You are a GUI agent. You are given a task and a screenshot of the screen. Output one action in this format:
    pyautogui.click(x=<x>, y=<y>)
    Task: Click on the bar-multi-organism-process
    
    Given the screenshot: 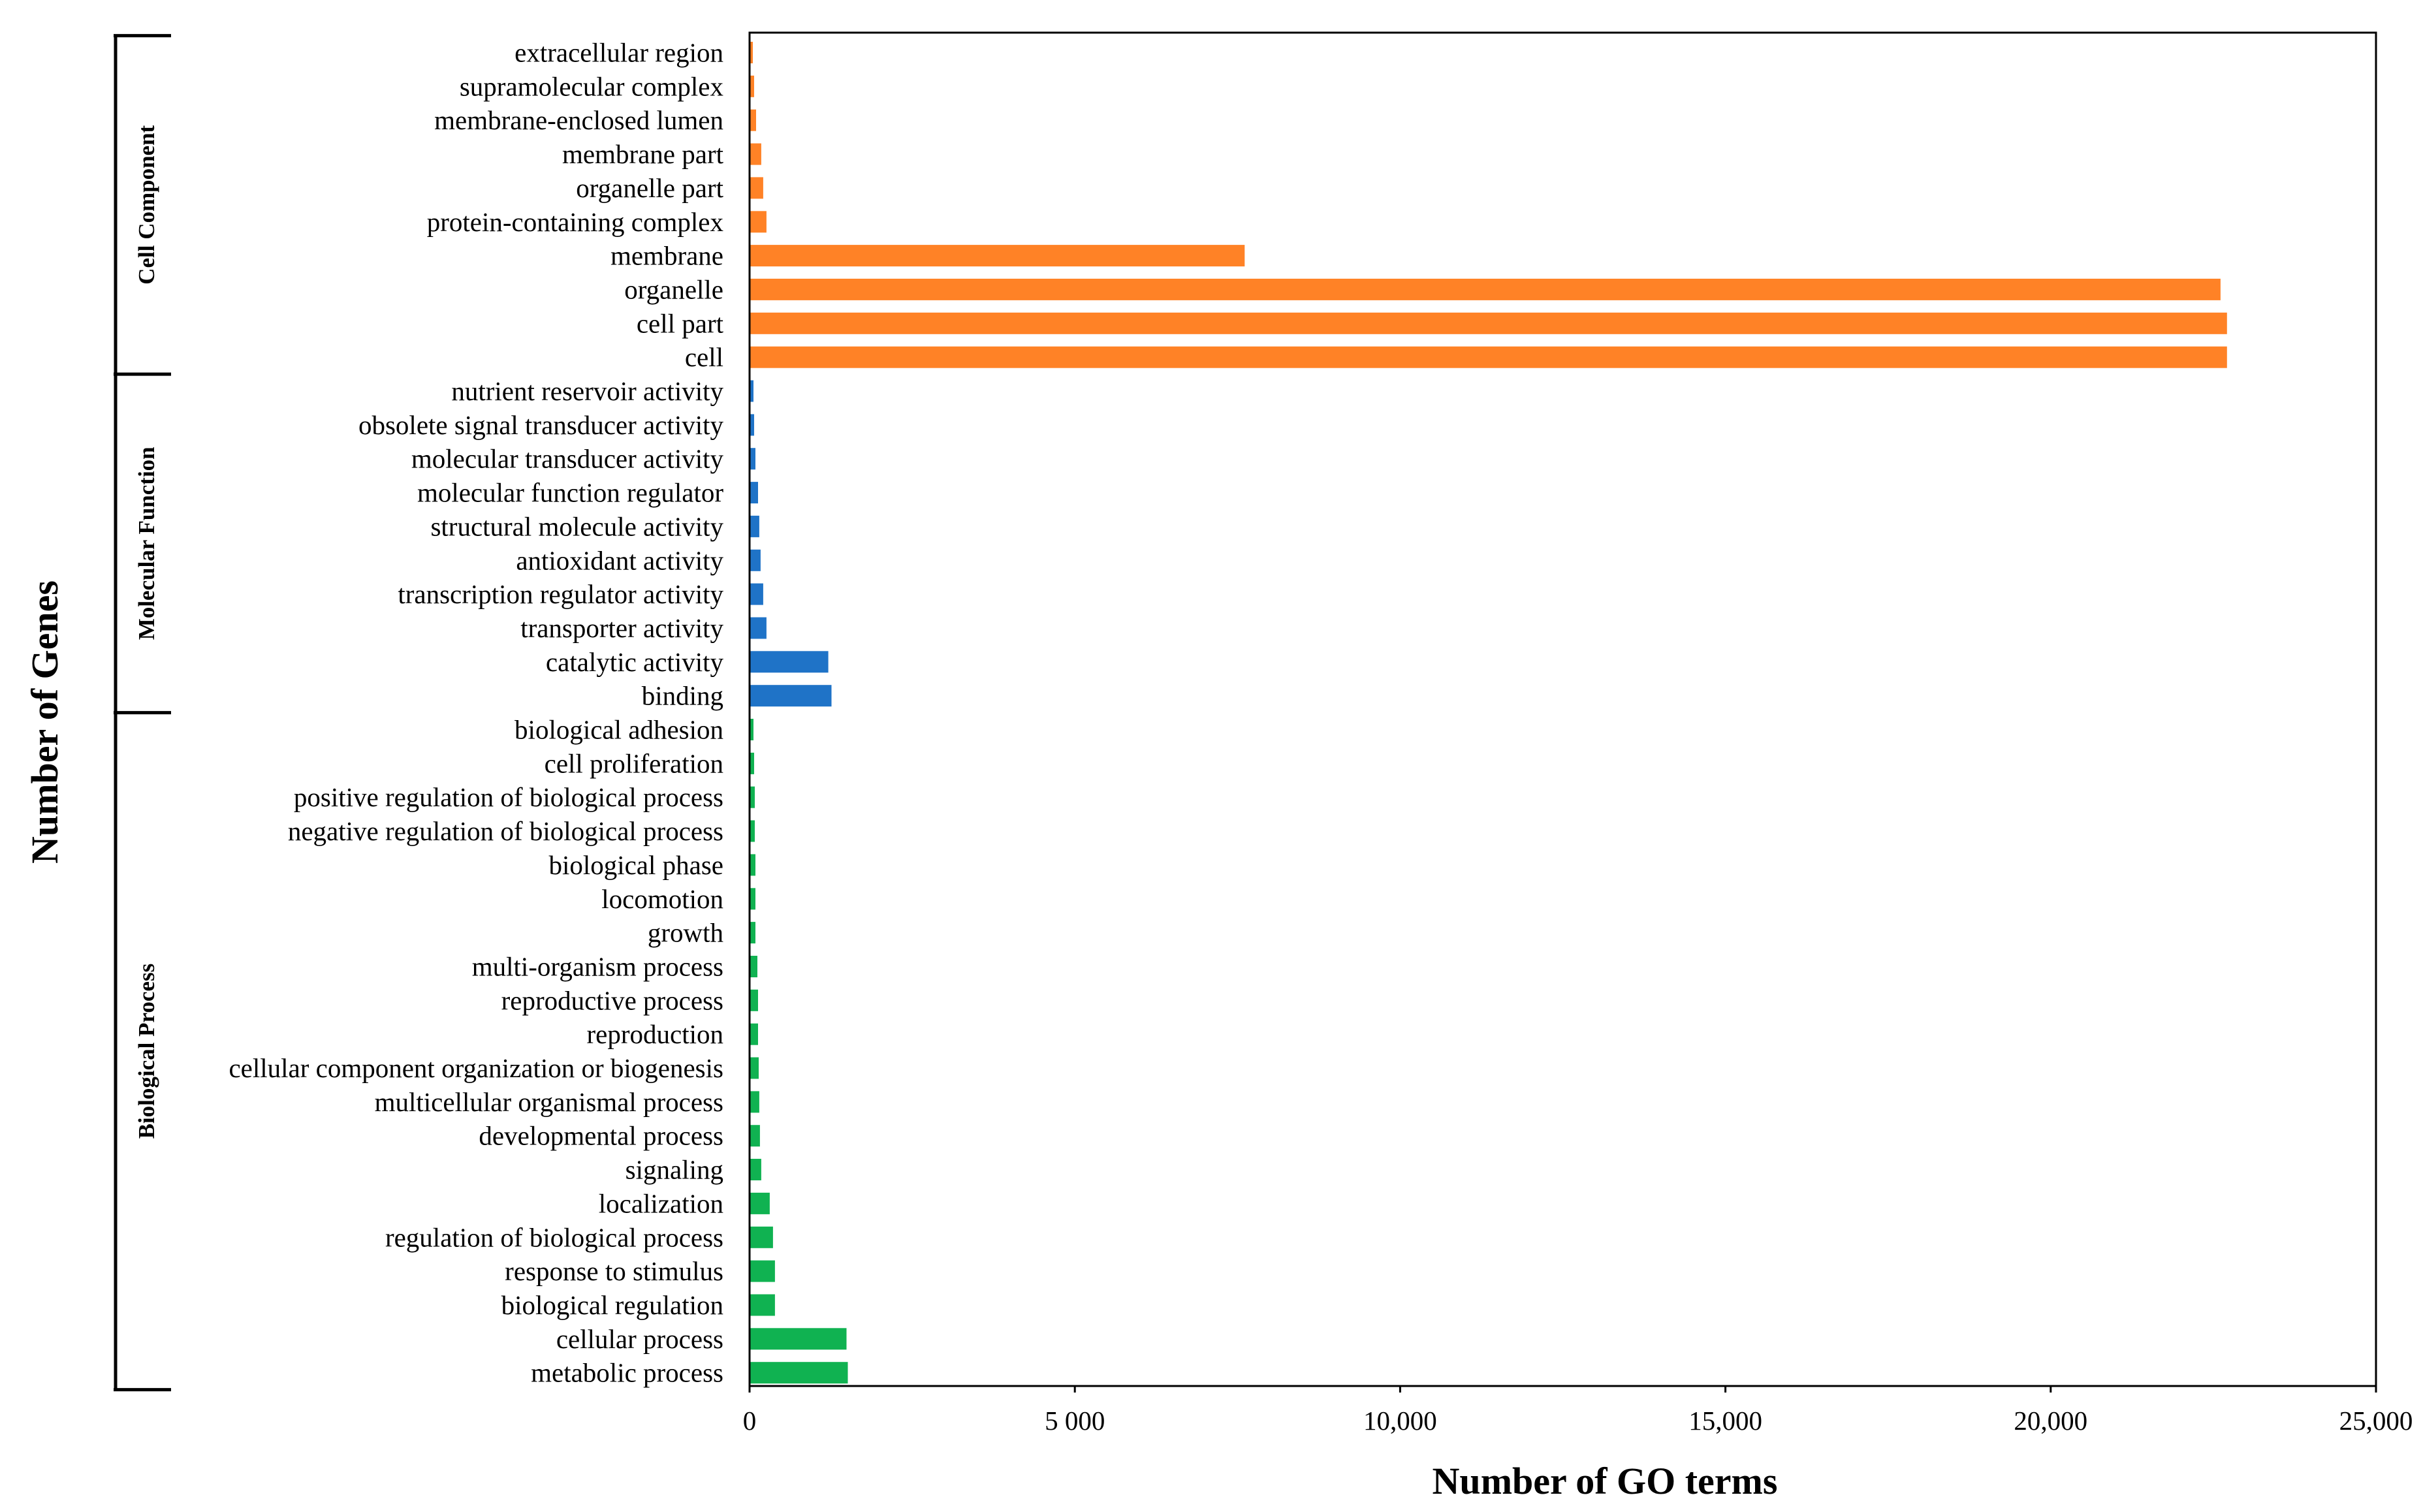 What is the action you would take?
    pyautogui.click(x=754, y=966)
    